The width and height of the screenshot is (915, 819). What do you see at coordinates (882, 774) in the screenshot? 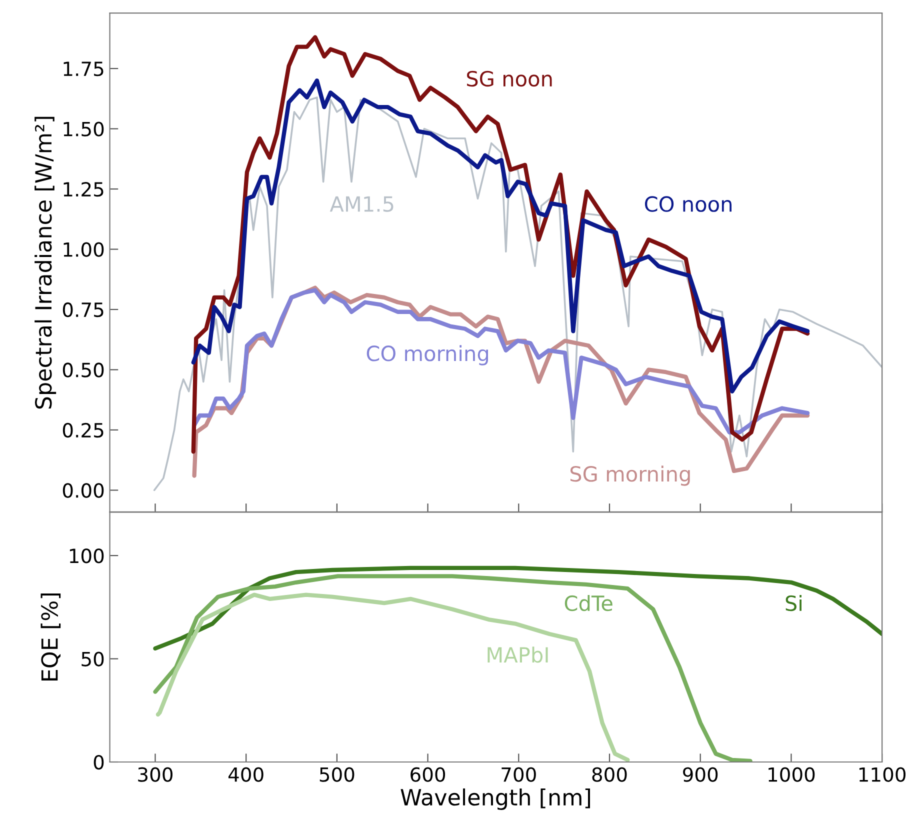
I see `x-tick-label: 1100` at bounding box center [882, 774].